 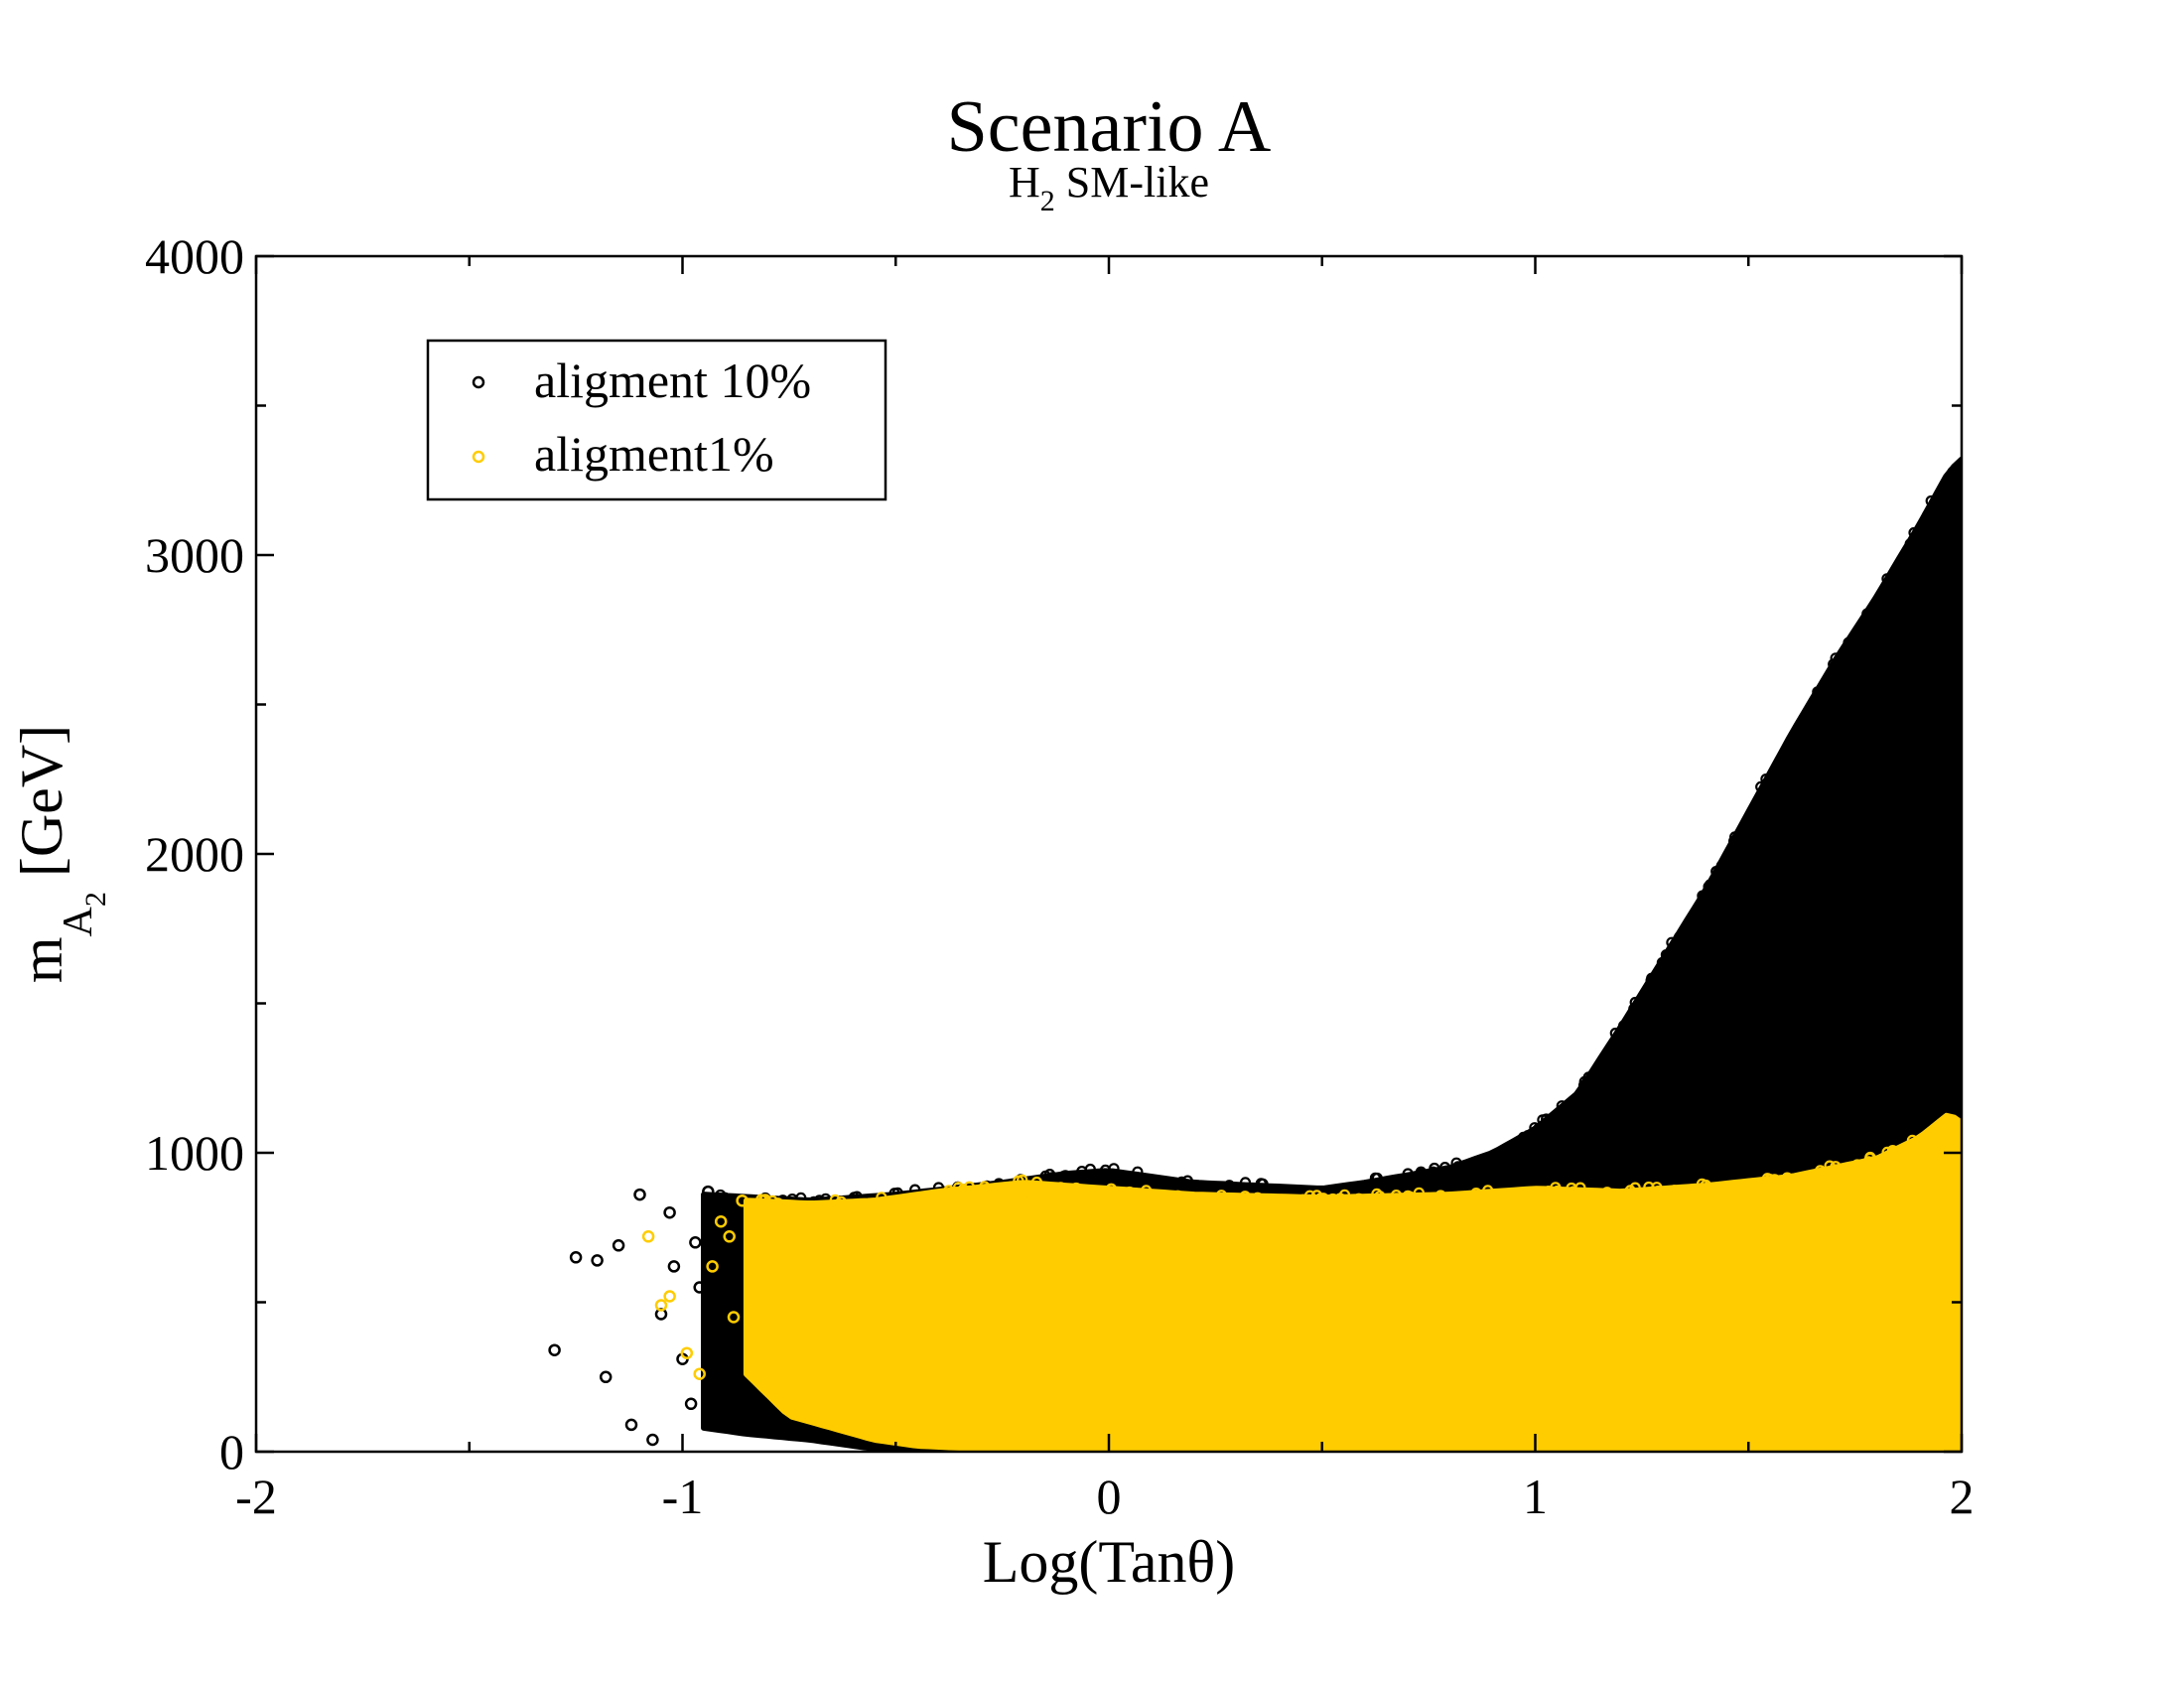 What do you see at coordinates (60, 854) in the screenshot?
I see `svg-text: mA2 [GeV]` at bounding box center [60, 854].